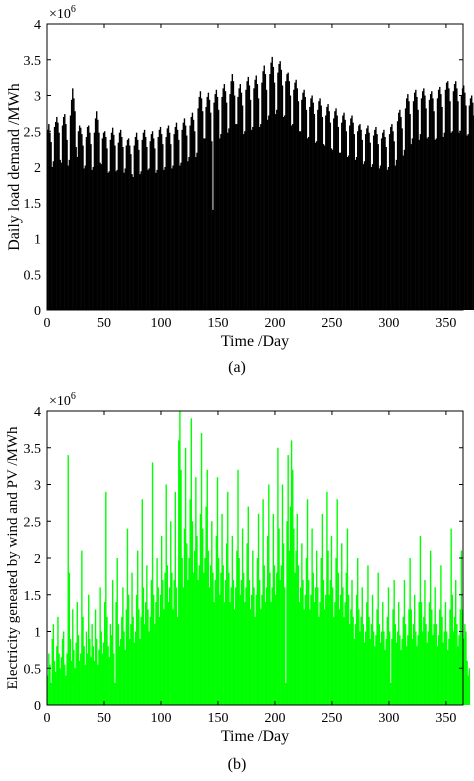 This screenshot has width=474, height=781. Describe the element at coordinates (33, 449) in the screenshot. I see `y-tick-label: 3.5` at that location.